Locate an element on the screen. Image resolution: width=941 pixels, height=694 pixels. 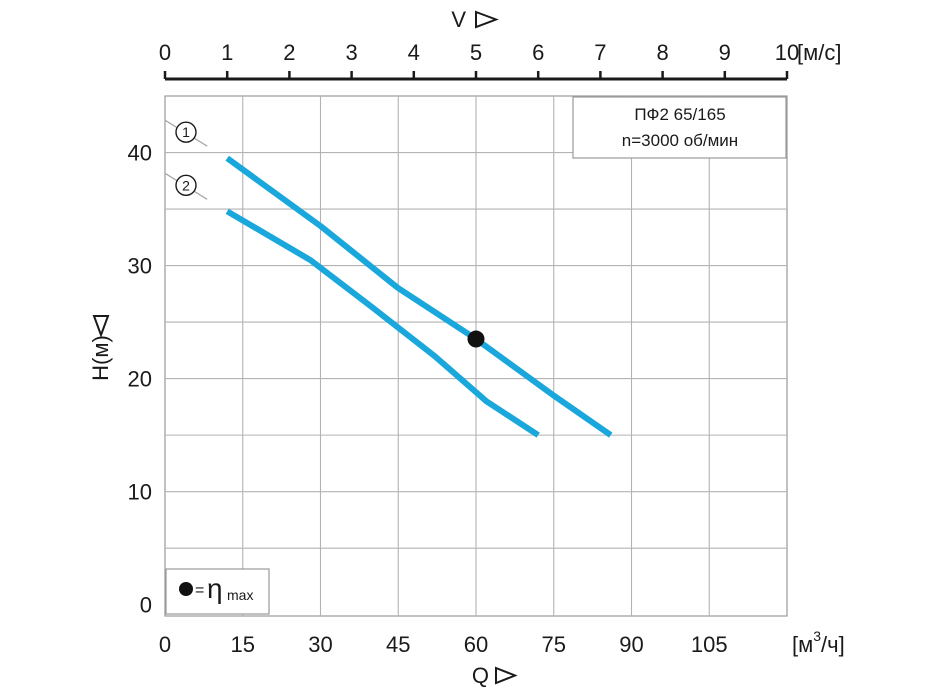
top-tick-label-9: 9 is located at coordinates (725, 52).